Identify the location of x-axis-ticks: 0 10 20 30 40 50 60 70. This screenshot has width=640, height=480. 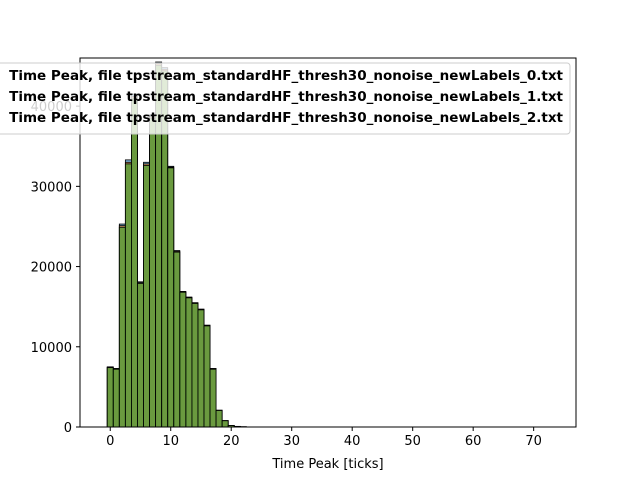
(324, 438).